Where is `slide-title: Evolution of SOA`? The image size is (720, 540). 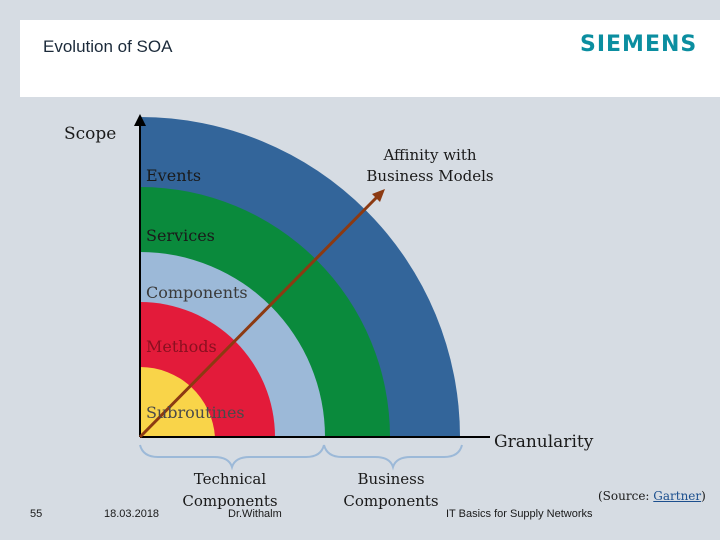
slide-title: Evolution of SOA is located at coordinates (108, 46).